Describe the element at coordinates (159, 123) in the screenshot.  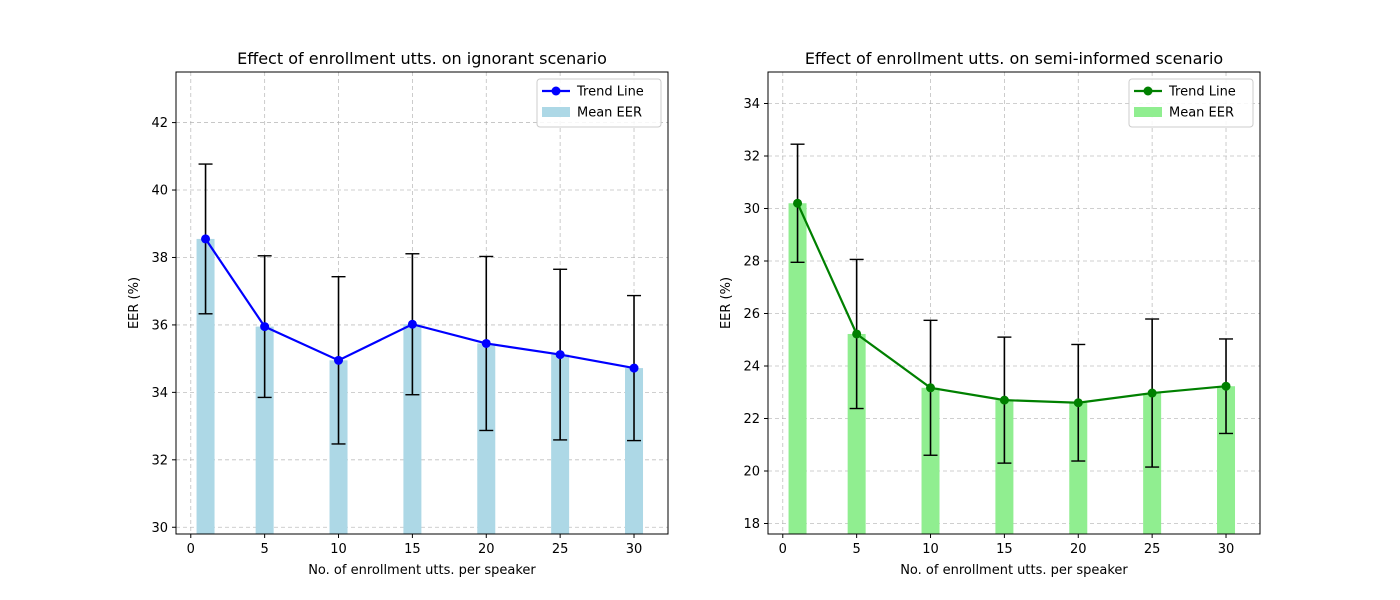
I see `y-tick-label: 42` at that location.